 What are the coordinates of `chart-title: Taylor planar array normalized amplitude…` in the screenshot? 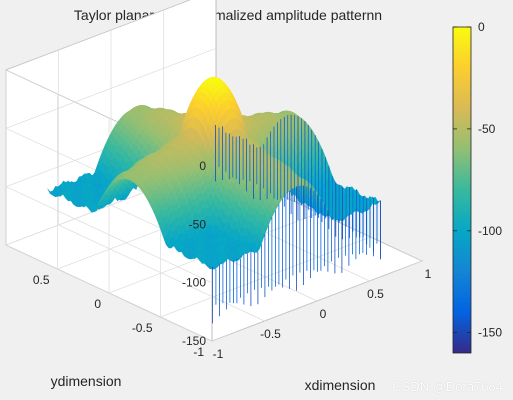 It's located at (228, 15).